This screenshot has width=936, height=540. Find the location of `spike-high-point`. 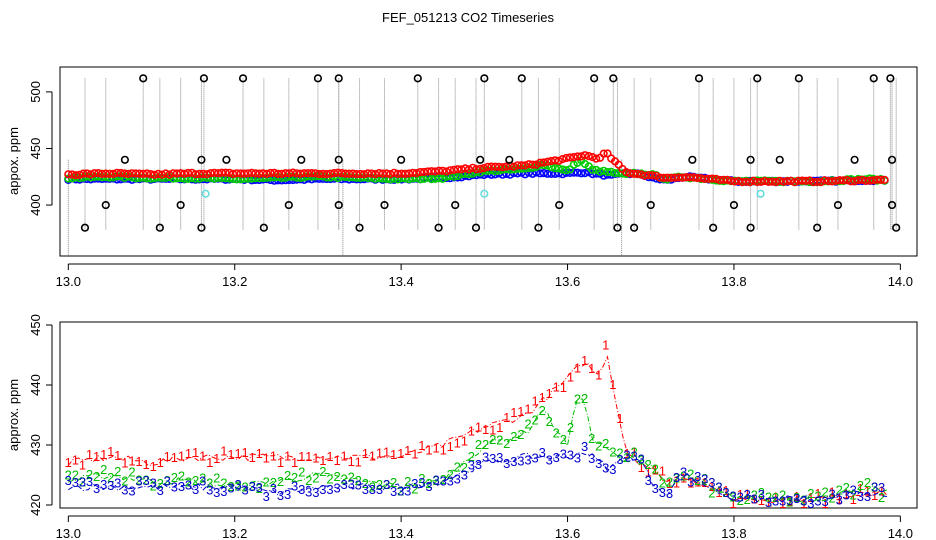

spike-high-point is located at coordinates (204, 78).